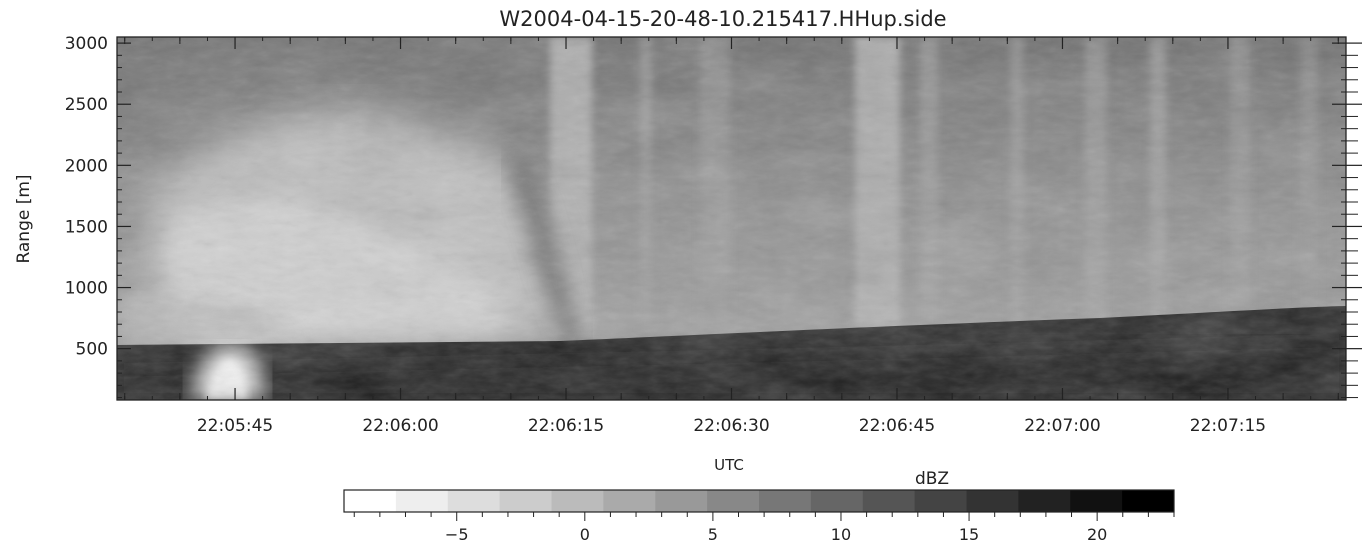 The image size is (1362, 550). Describe the element at coordinates (731, 426) in the screenshot. I see `x-tick-label: 22:06:30` at that location.